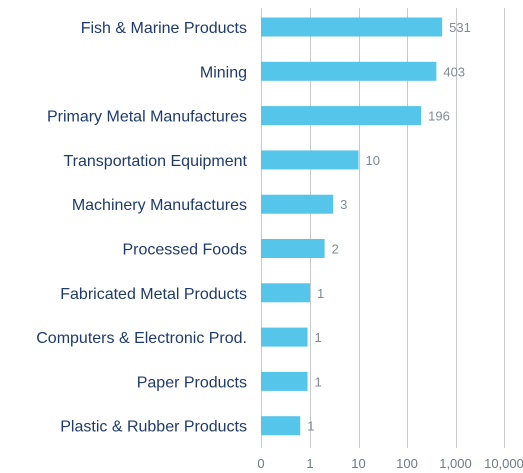 The image size is (523, 473). Describe the element at coordinates (343, 204) in the screenshot. I see `data-label: 3` at that location.